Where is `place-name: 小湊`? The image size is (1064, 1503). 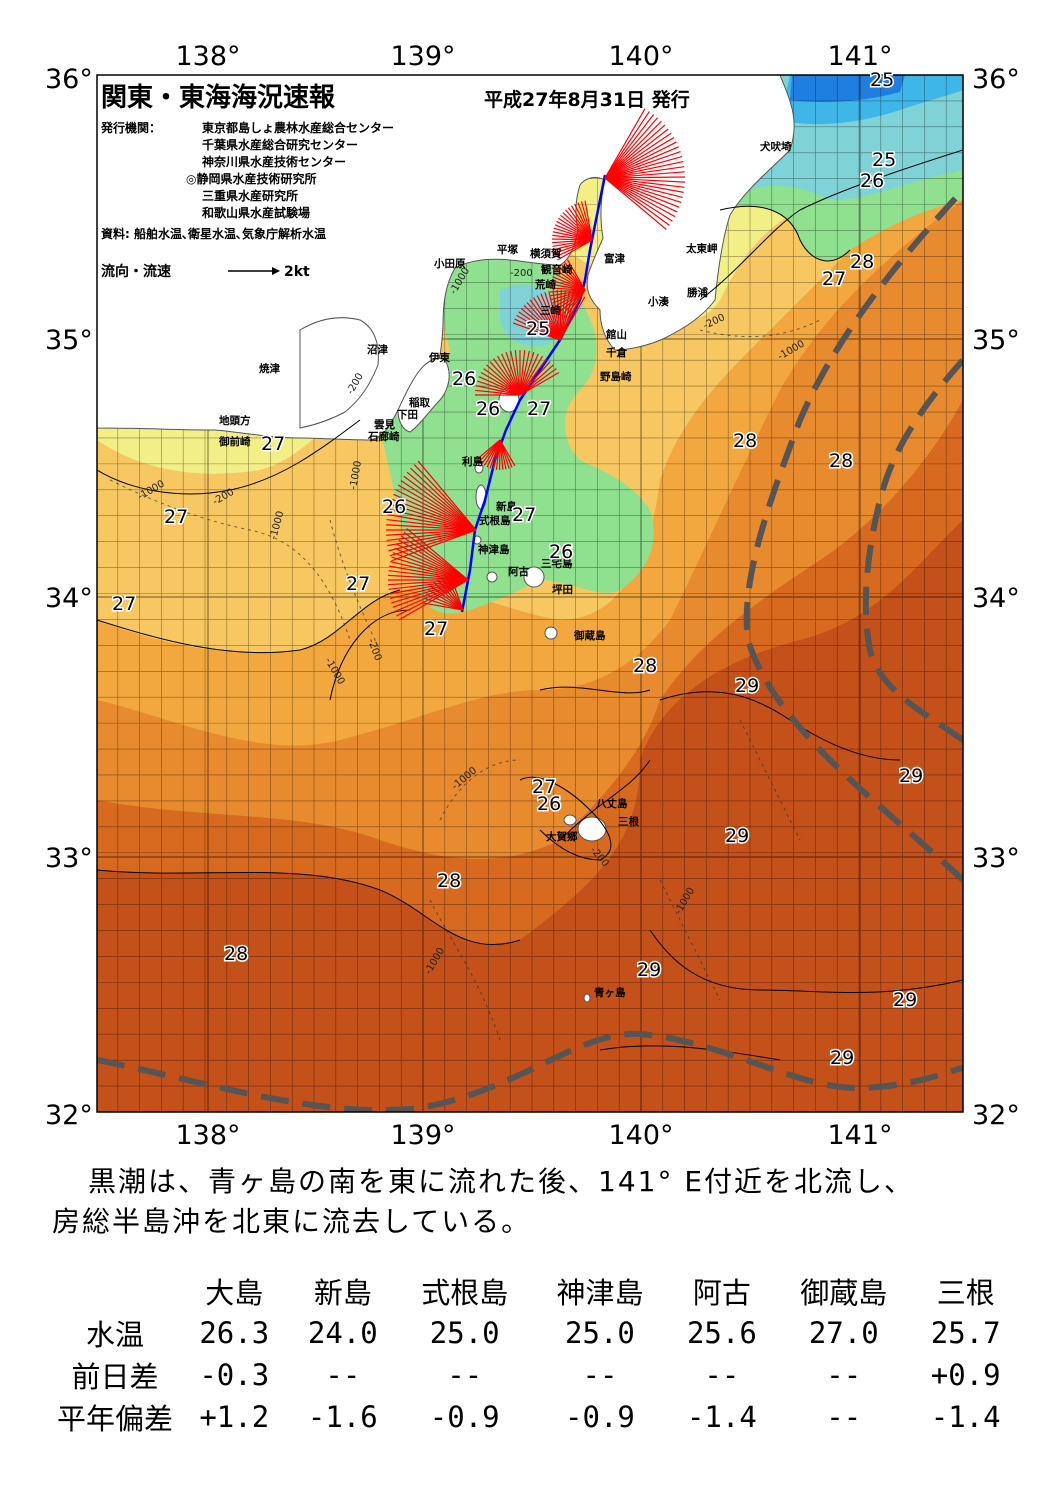
place-name: 小湊 is located at coordinates (658, 301).